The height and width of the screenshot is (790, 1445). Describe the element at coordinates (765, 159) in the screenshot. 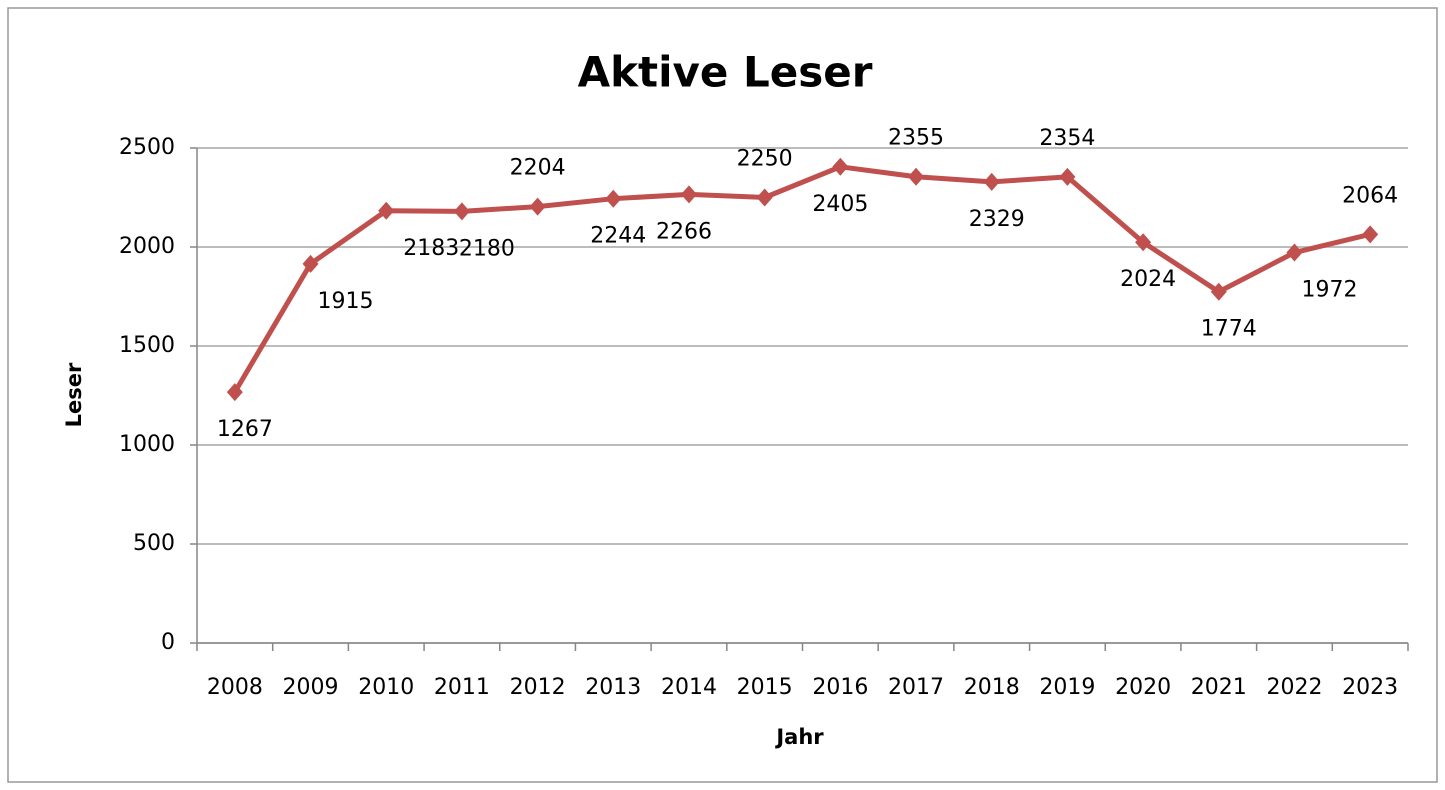

I see `data-label: 2250` at that location.